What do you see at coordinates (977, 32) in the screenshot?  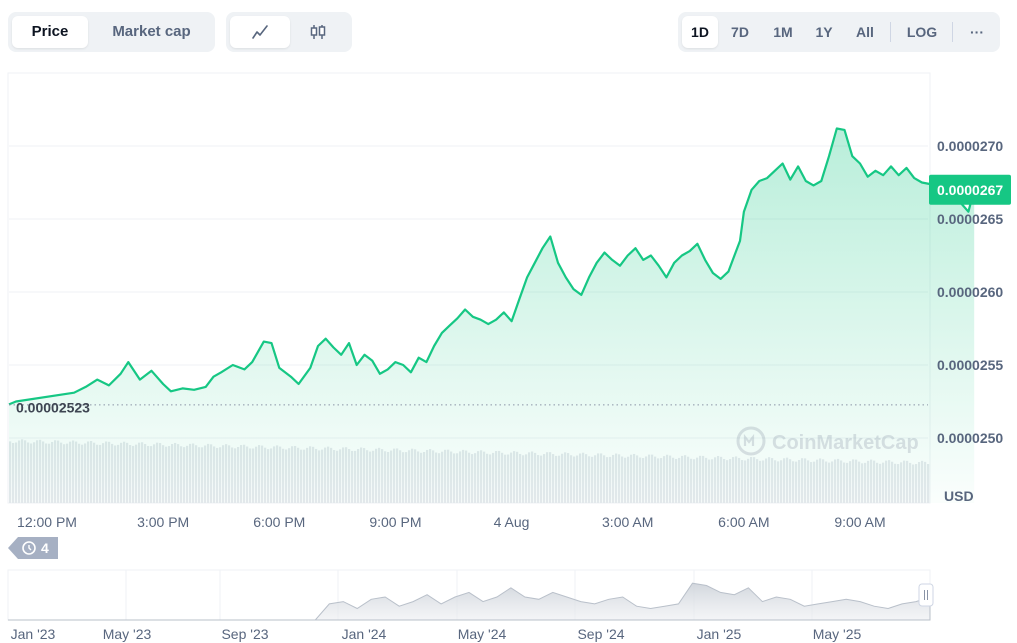 I see `more-options-button: ···` at bounding box center [977, 32].